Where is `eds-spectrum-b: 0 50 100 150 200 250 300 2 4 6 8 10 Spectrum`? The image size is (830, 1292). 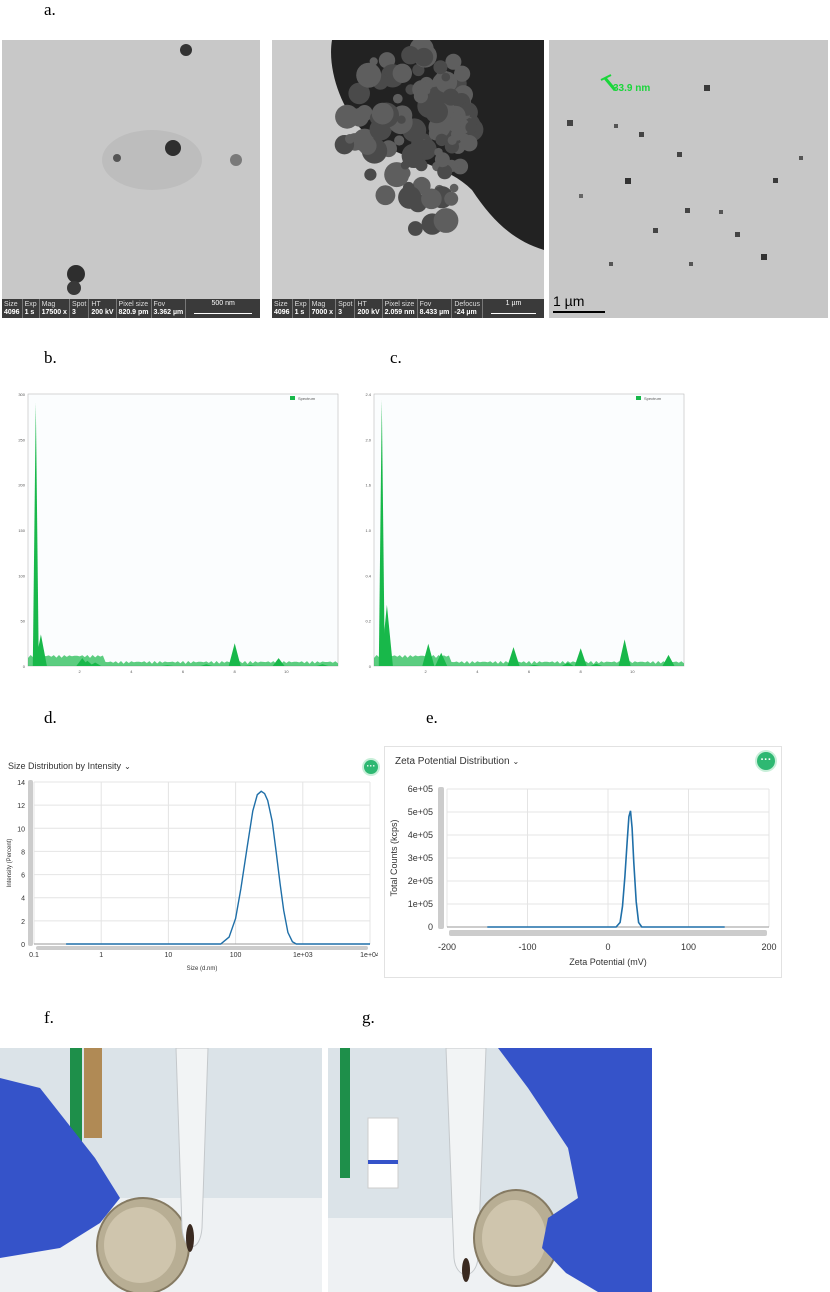
eds-spectrum-b: 0 50 100 150 200 250 300 2 4 6 8 10 Spectrum is located at coordinates (176, 536).